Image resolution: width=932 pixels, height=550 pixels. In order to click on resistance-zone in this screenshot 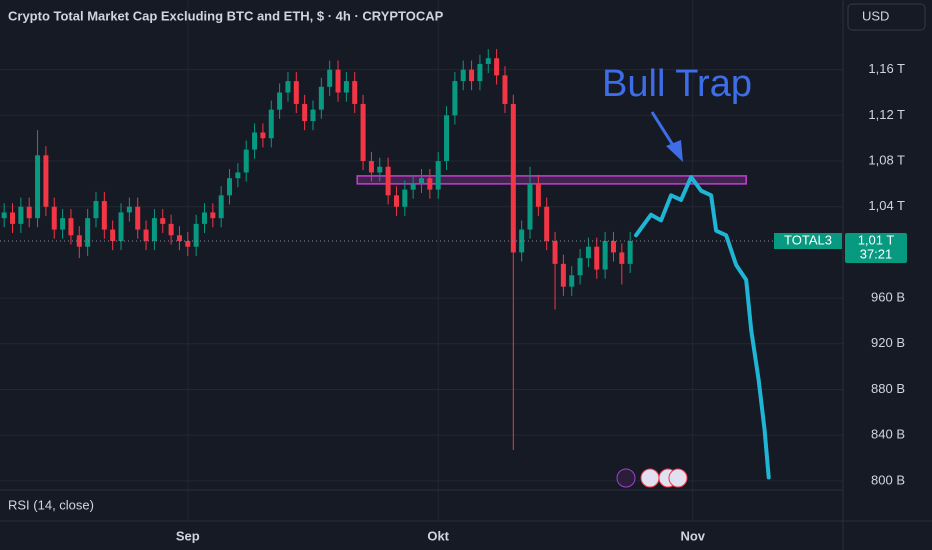, I will do `click(551, 180)`.